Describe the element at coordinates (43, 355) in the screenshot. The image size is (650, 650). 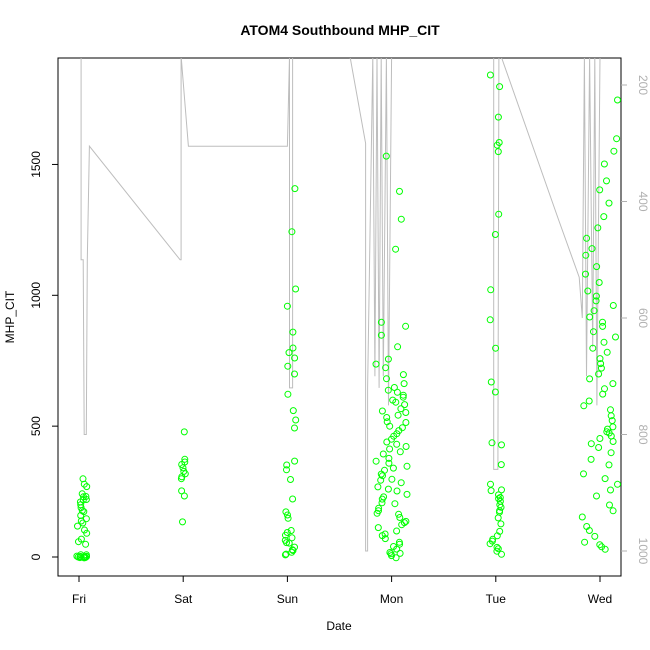
I see `y-axis: 0 500 1000 1500` at that location.